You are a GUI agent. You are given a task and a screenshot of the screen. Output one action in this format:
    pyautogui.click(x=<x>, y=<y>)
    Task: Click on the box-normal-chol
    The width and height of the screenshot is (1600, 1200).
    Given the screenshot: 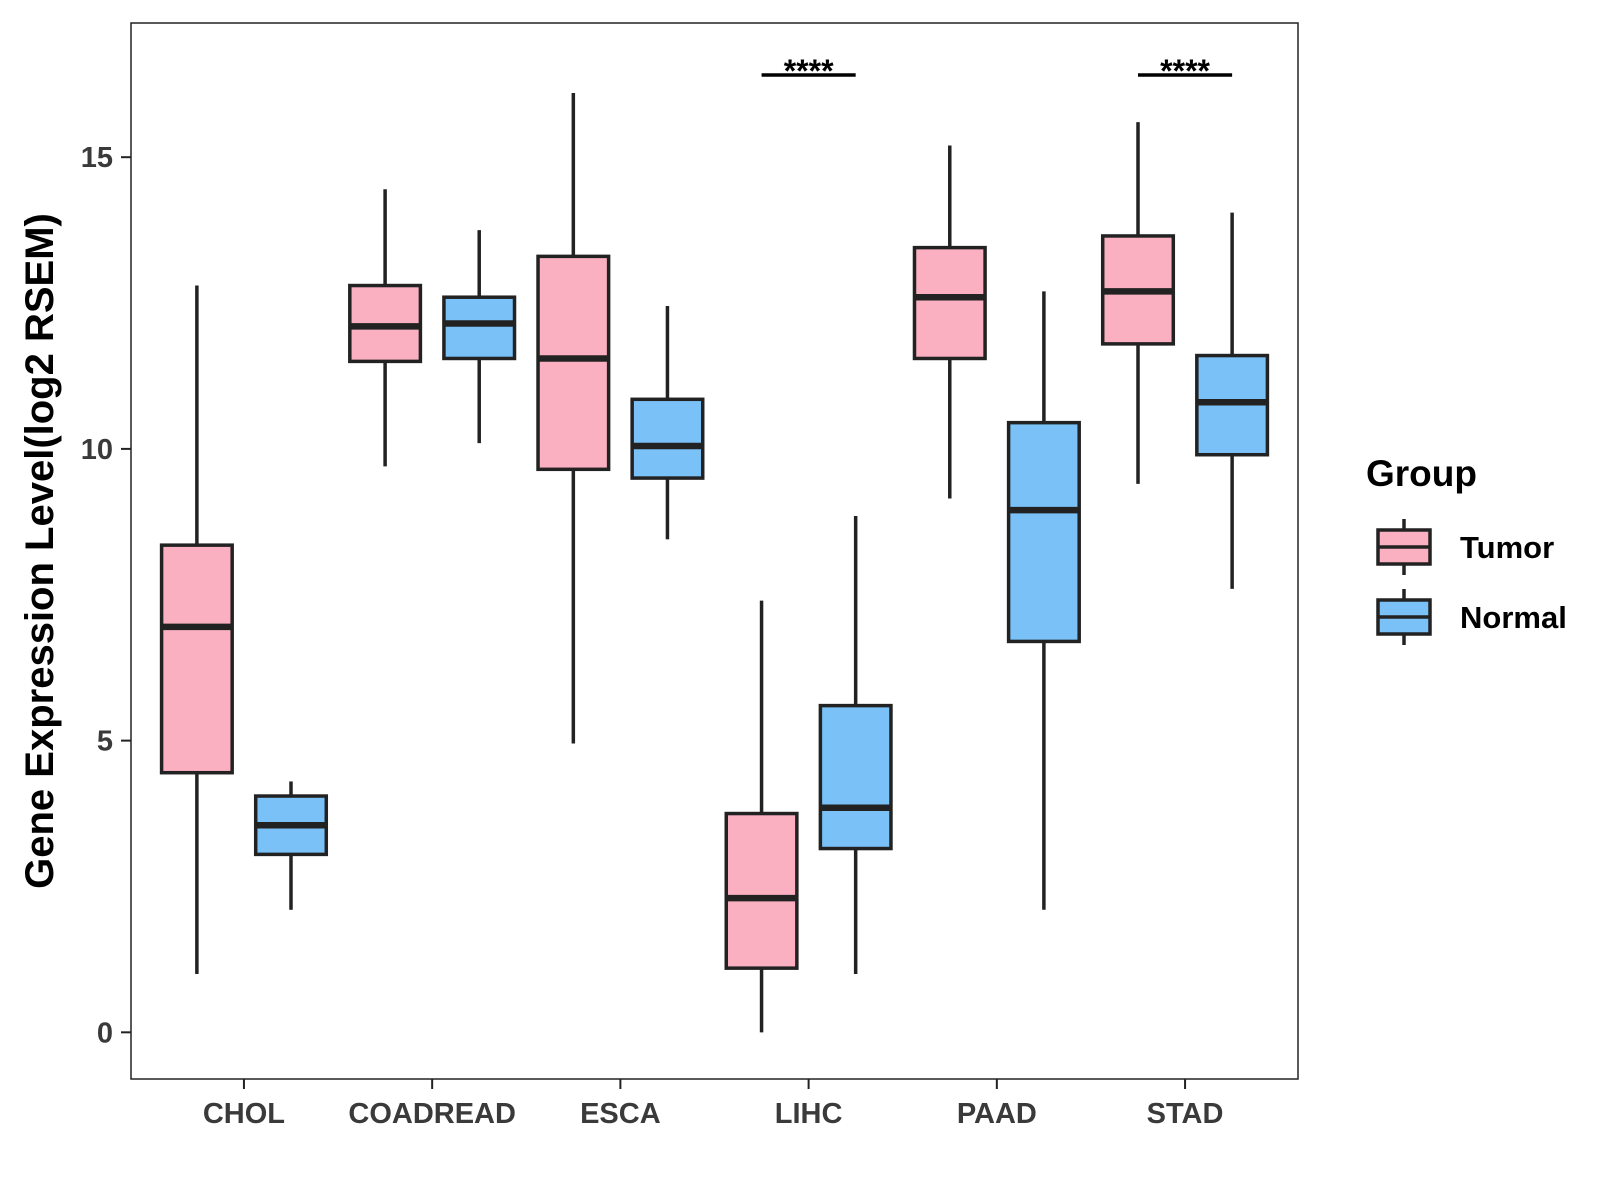 What is the action you would take?
    pyautogui.click(x=291, y=845)
    